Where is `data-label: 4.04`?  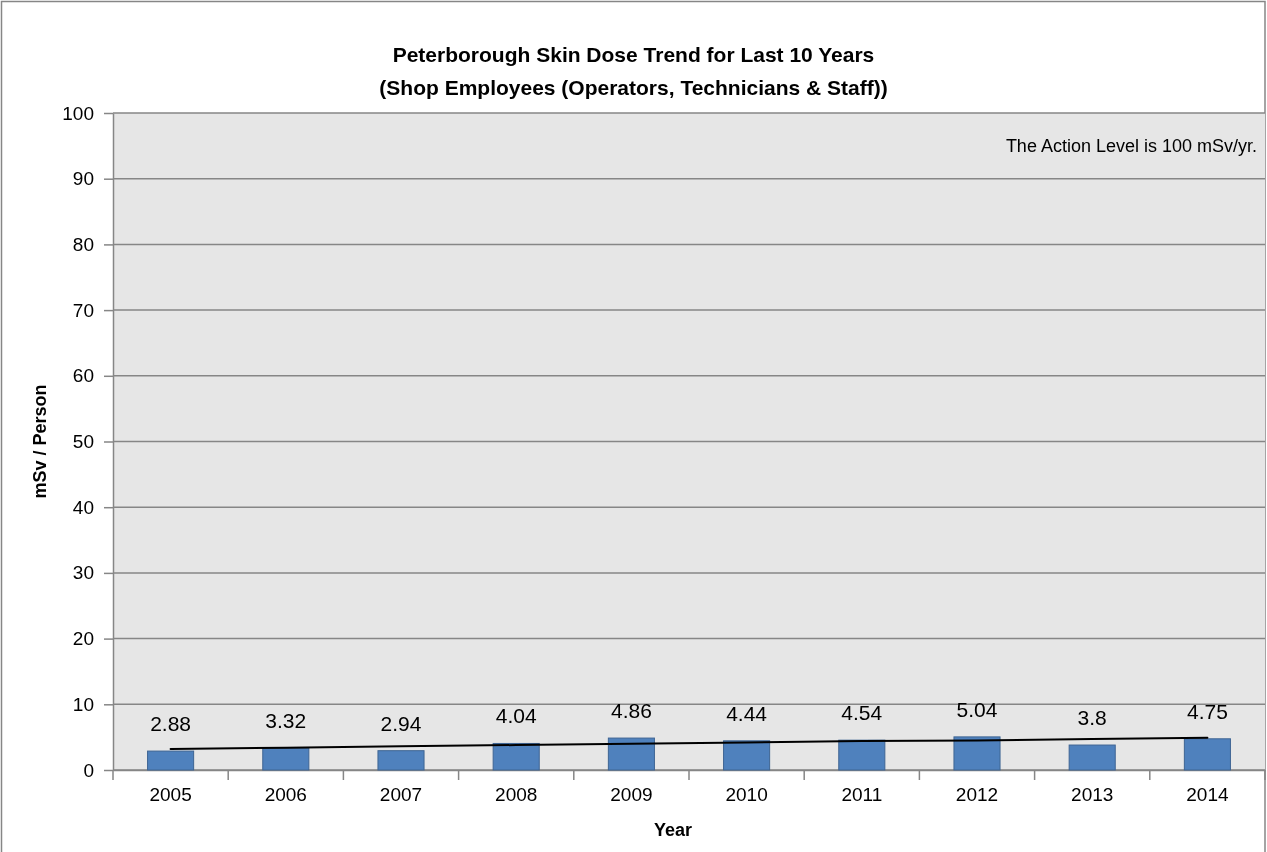 data-label: 4.04 is located at coordinates (516, 716).